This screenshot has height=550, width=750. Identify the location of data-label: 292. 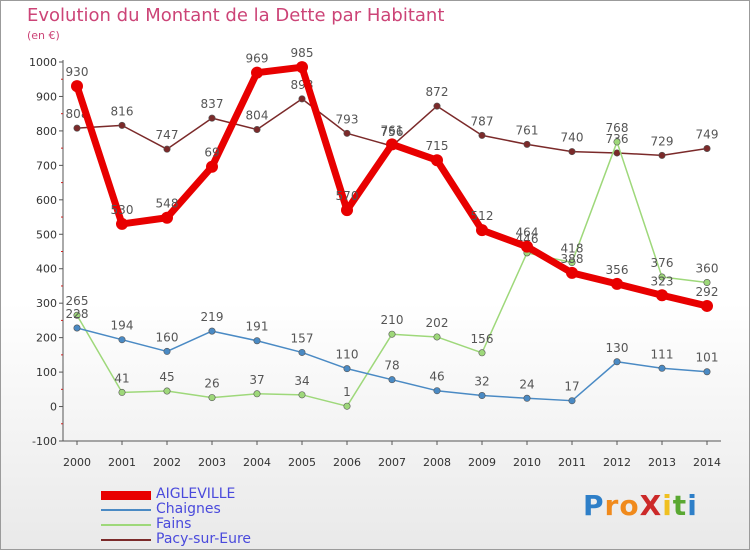
(707, 292).